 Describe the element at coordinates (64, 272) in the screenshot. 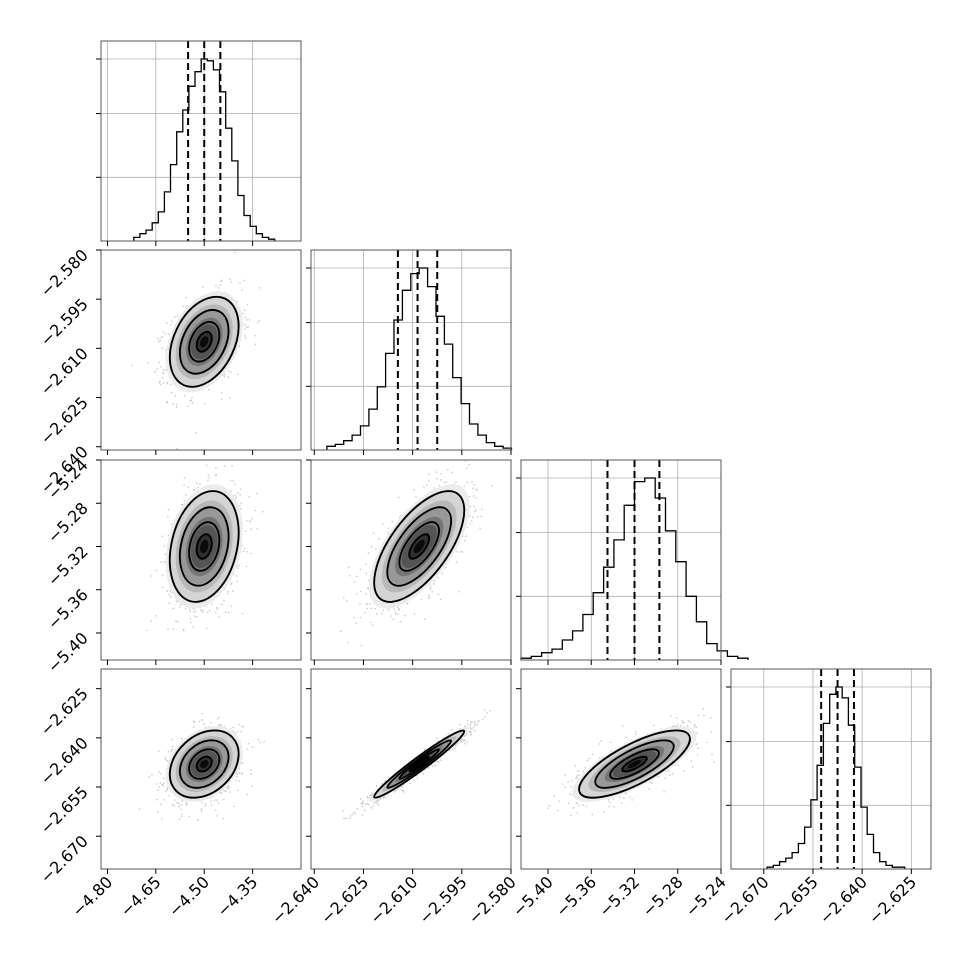

I see `y-tick-label: −2.580` at that location.